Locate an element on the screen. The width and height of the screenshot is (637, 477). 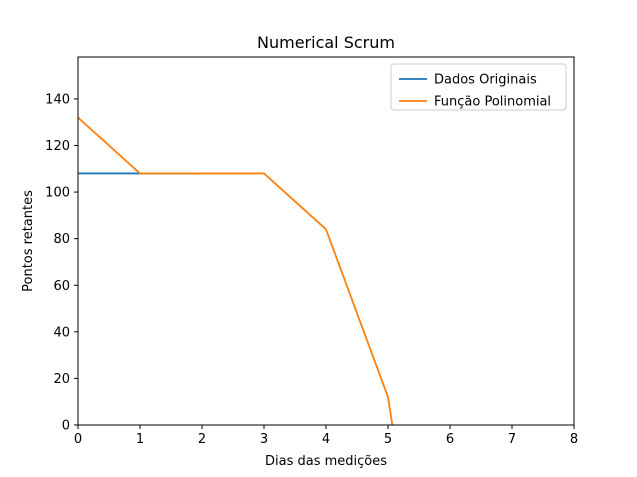
legend-label-2: Função Polinomial is located at coordinates (492, 102).